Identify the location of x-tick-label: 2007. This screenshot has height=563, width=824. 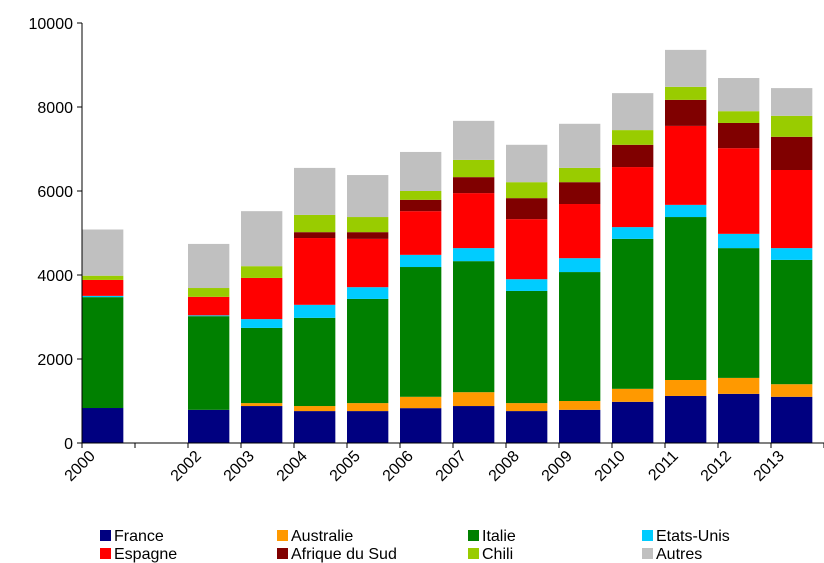
(451, 466).